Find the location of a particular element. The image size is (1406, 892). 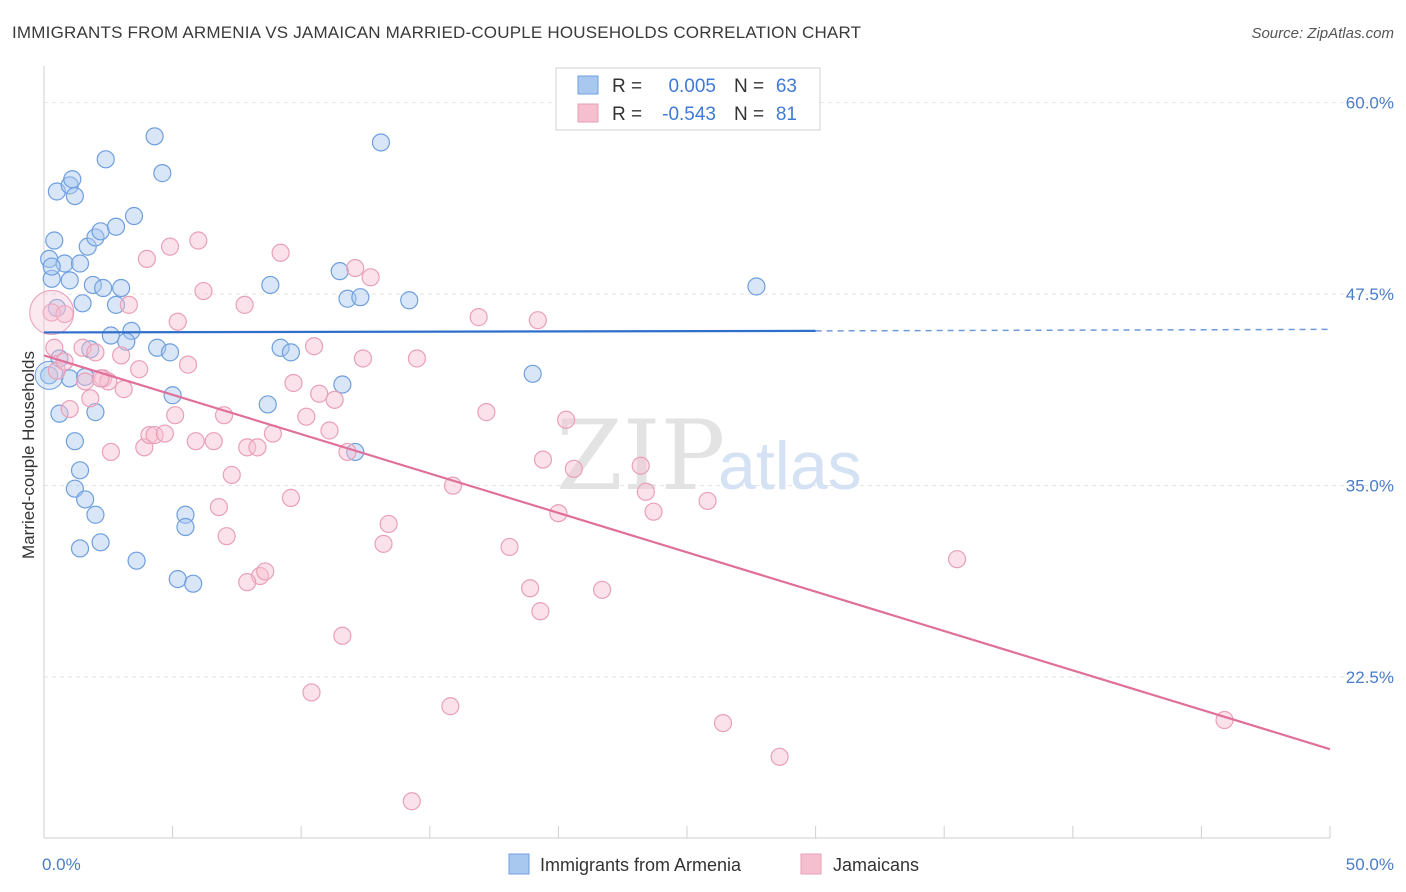

legend-r-label-armenia: R = is located at coordinates (627, 86).